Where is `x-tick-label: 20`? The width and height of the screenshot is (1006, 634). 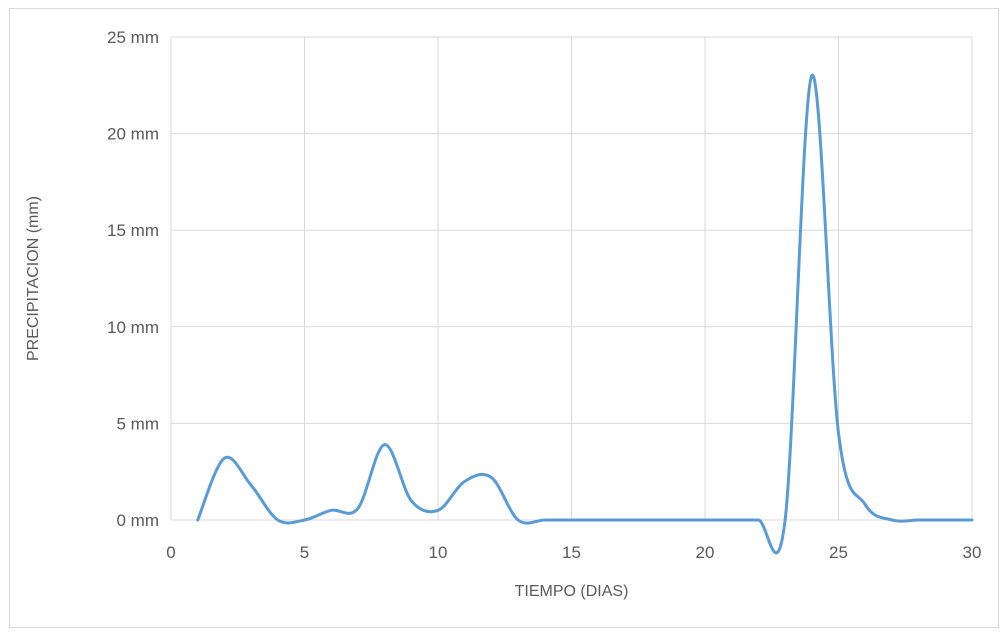 x-tick-label: 20 is located at coordinates (705, 552).